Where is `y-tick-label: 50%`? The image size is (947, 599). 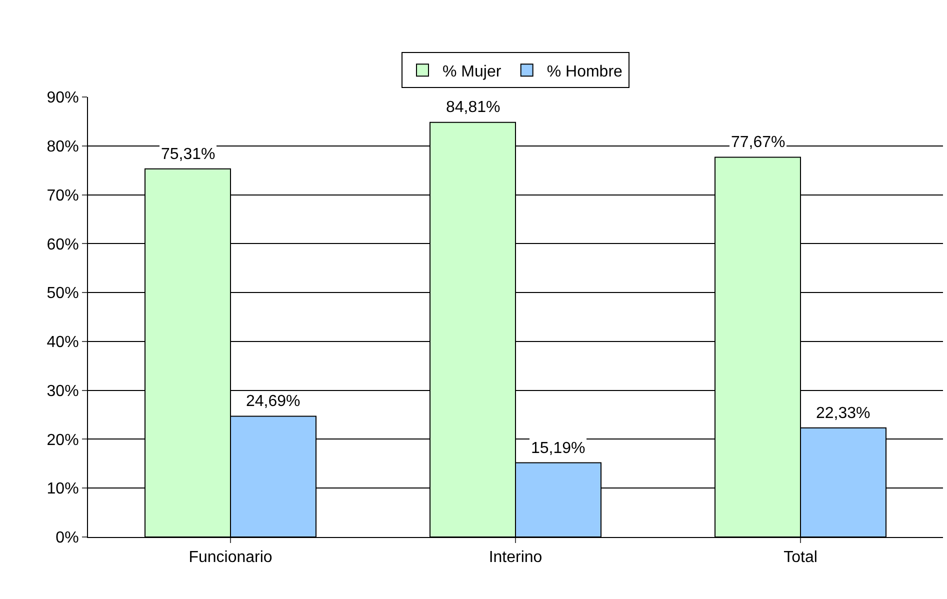
y-tick-label: 50% is located at coordinates (62, 293).